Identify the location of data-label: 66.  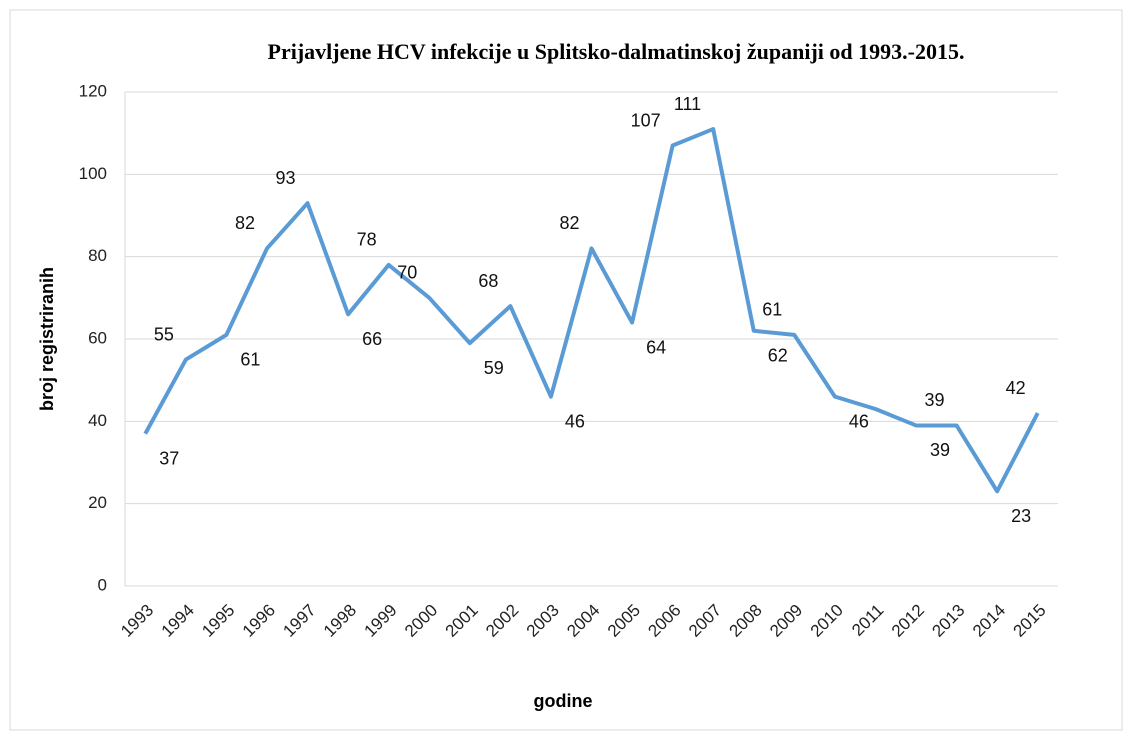
(372, 339).